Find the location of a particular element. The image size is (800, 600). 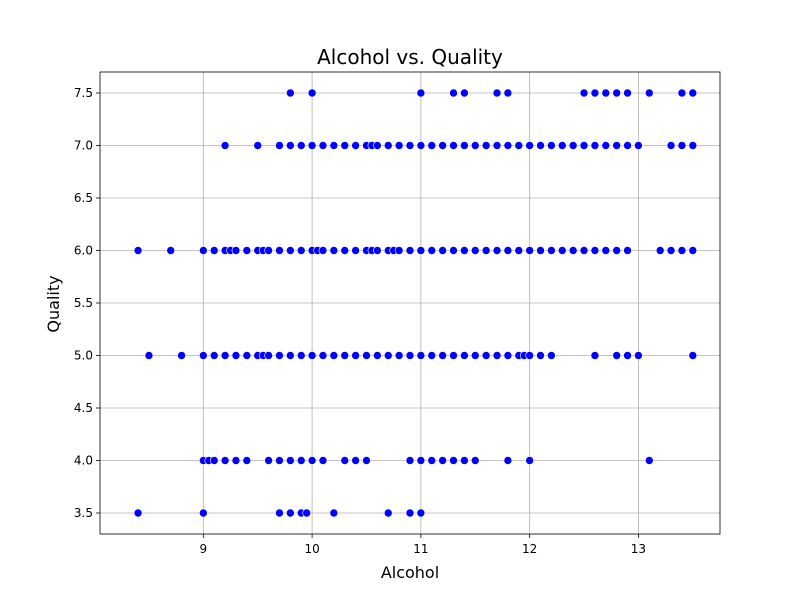

x-tick-label: 11 is located at coordinates (420, 549).